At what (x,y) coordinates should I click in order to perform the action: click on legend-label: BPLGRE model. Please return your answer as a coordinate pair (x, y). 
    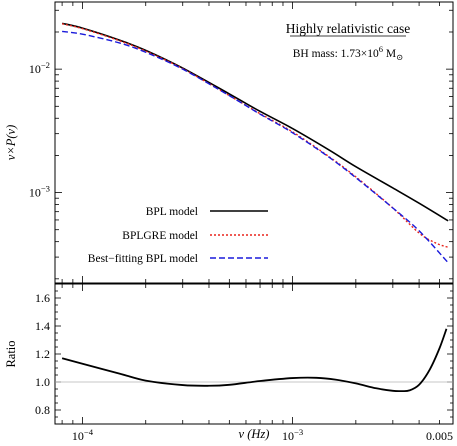
    Looking at the image, I should click on (160, 236).